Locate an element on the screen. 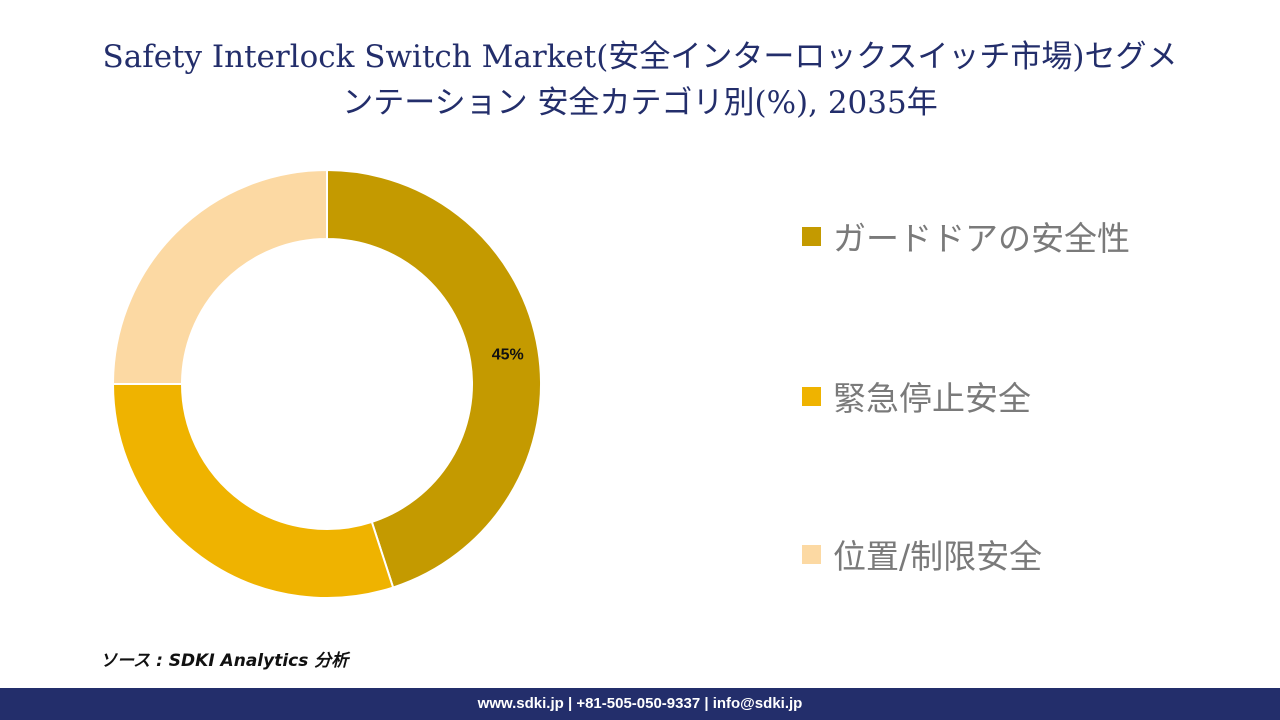 The height and width of the screenshot is (720, 1280). donut-slice-emergency-stop is located at coordinates (253, 491).